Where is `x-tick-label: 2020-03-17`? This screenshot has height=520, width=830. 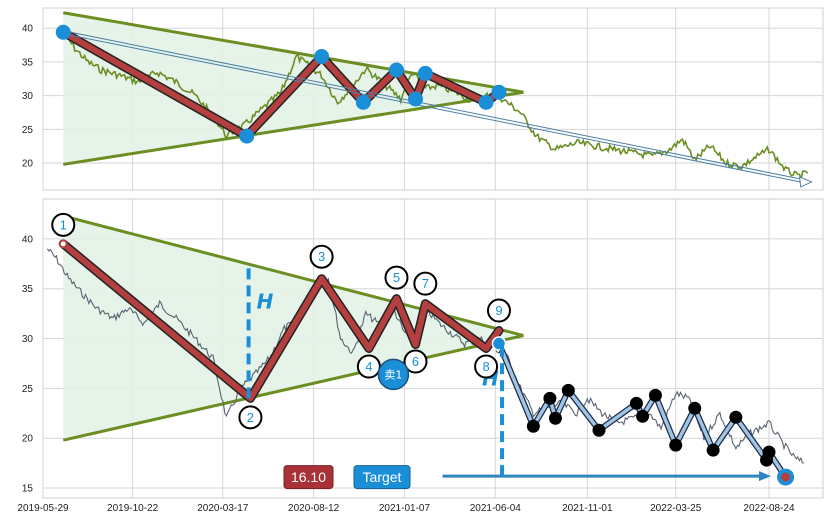 x-tick-label: 2020-03-17 is located at coordinates (223, 508).